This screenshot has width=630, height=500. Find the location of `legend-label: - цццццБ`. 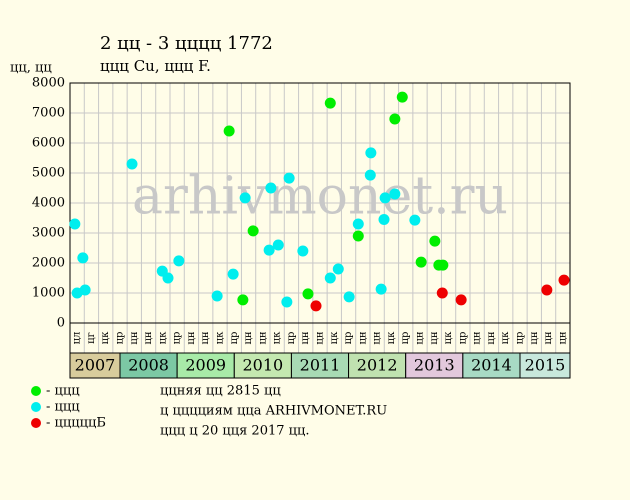

legend-label: - цццццБ is located at coordinates (76, 423).